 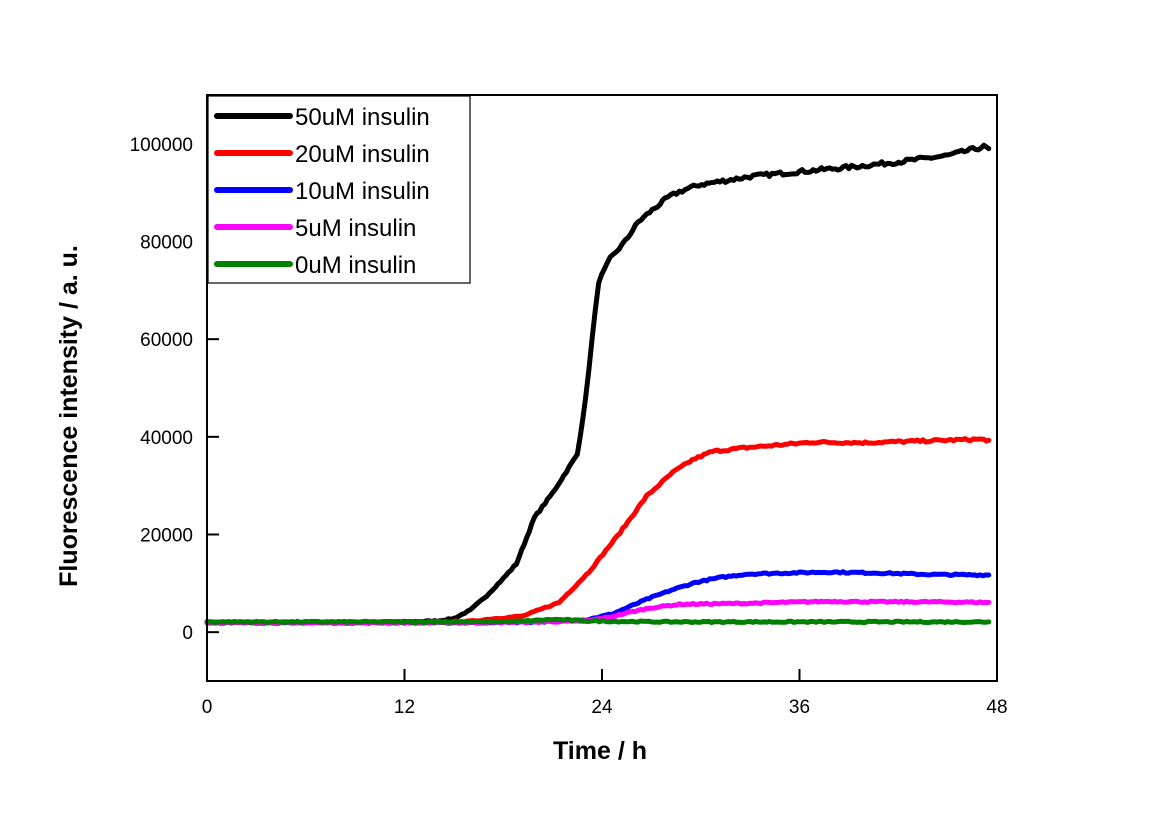 I want to click on y-tick-label: 40000, so click(x=166, y=438).